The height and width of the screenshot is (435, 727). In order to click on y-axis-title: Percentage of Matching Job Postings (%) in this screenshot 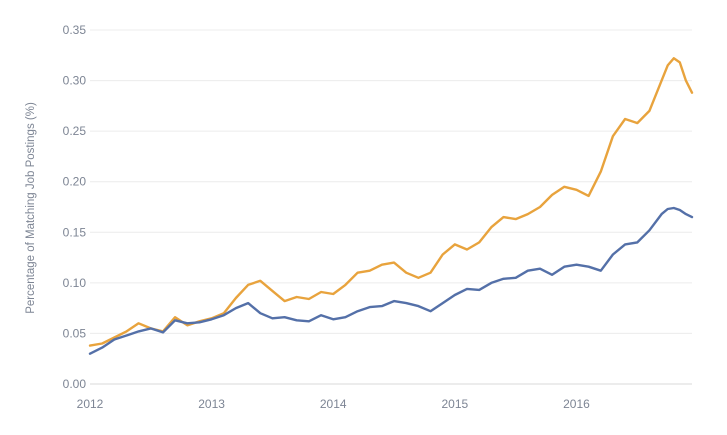, I will do `click(31, 208)`.